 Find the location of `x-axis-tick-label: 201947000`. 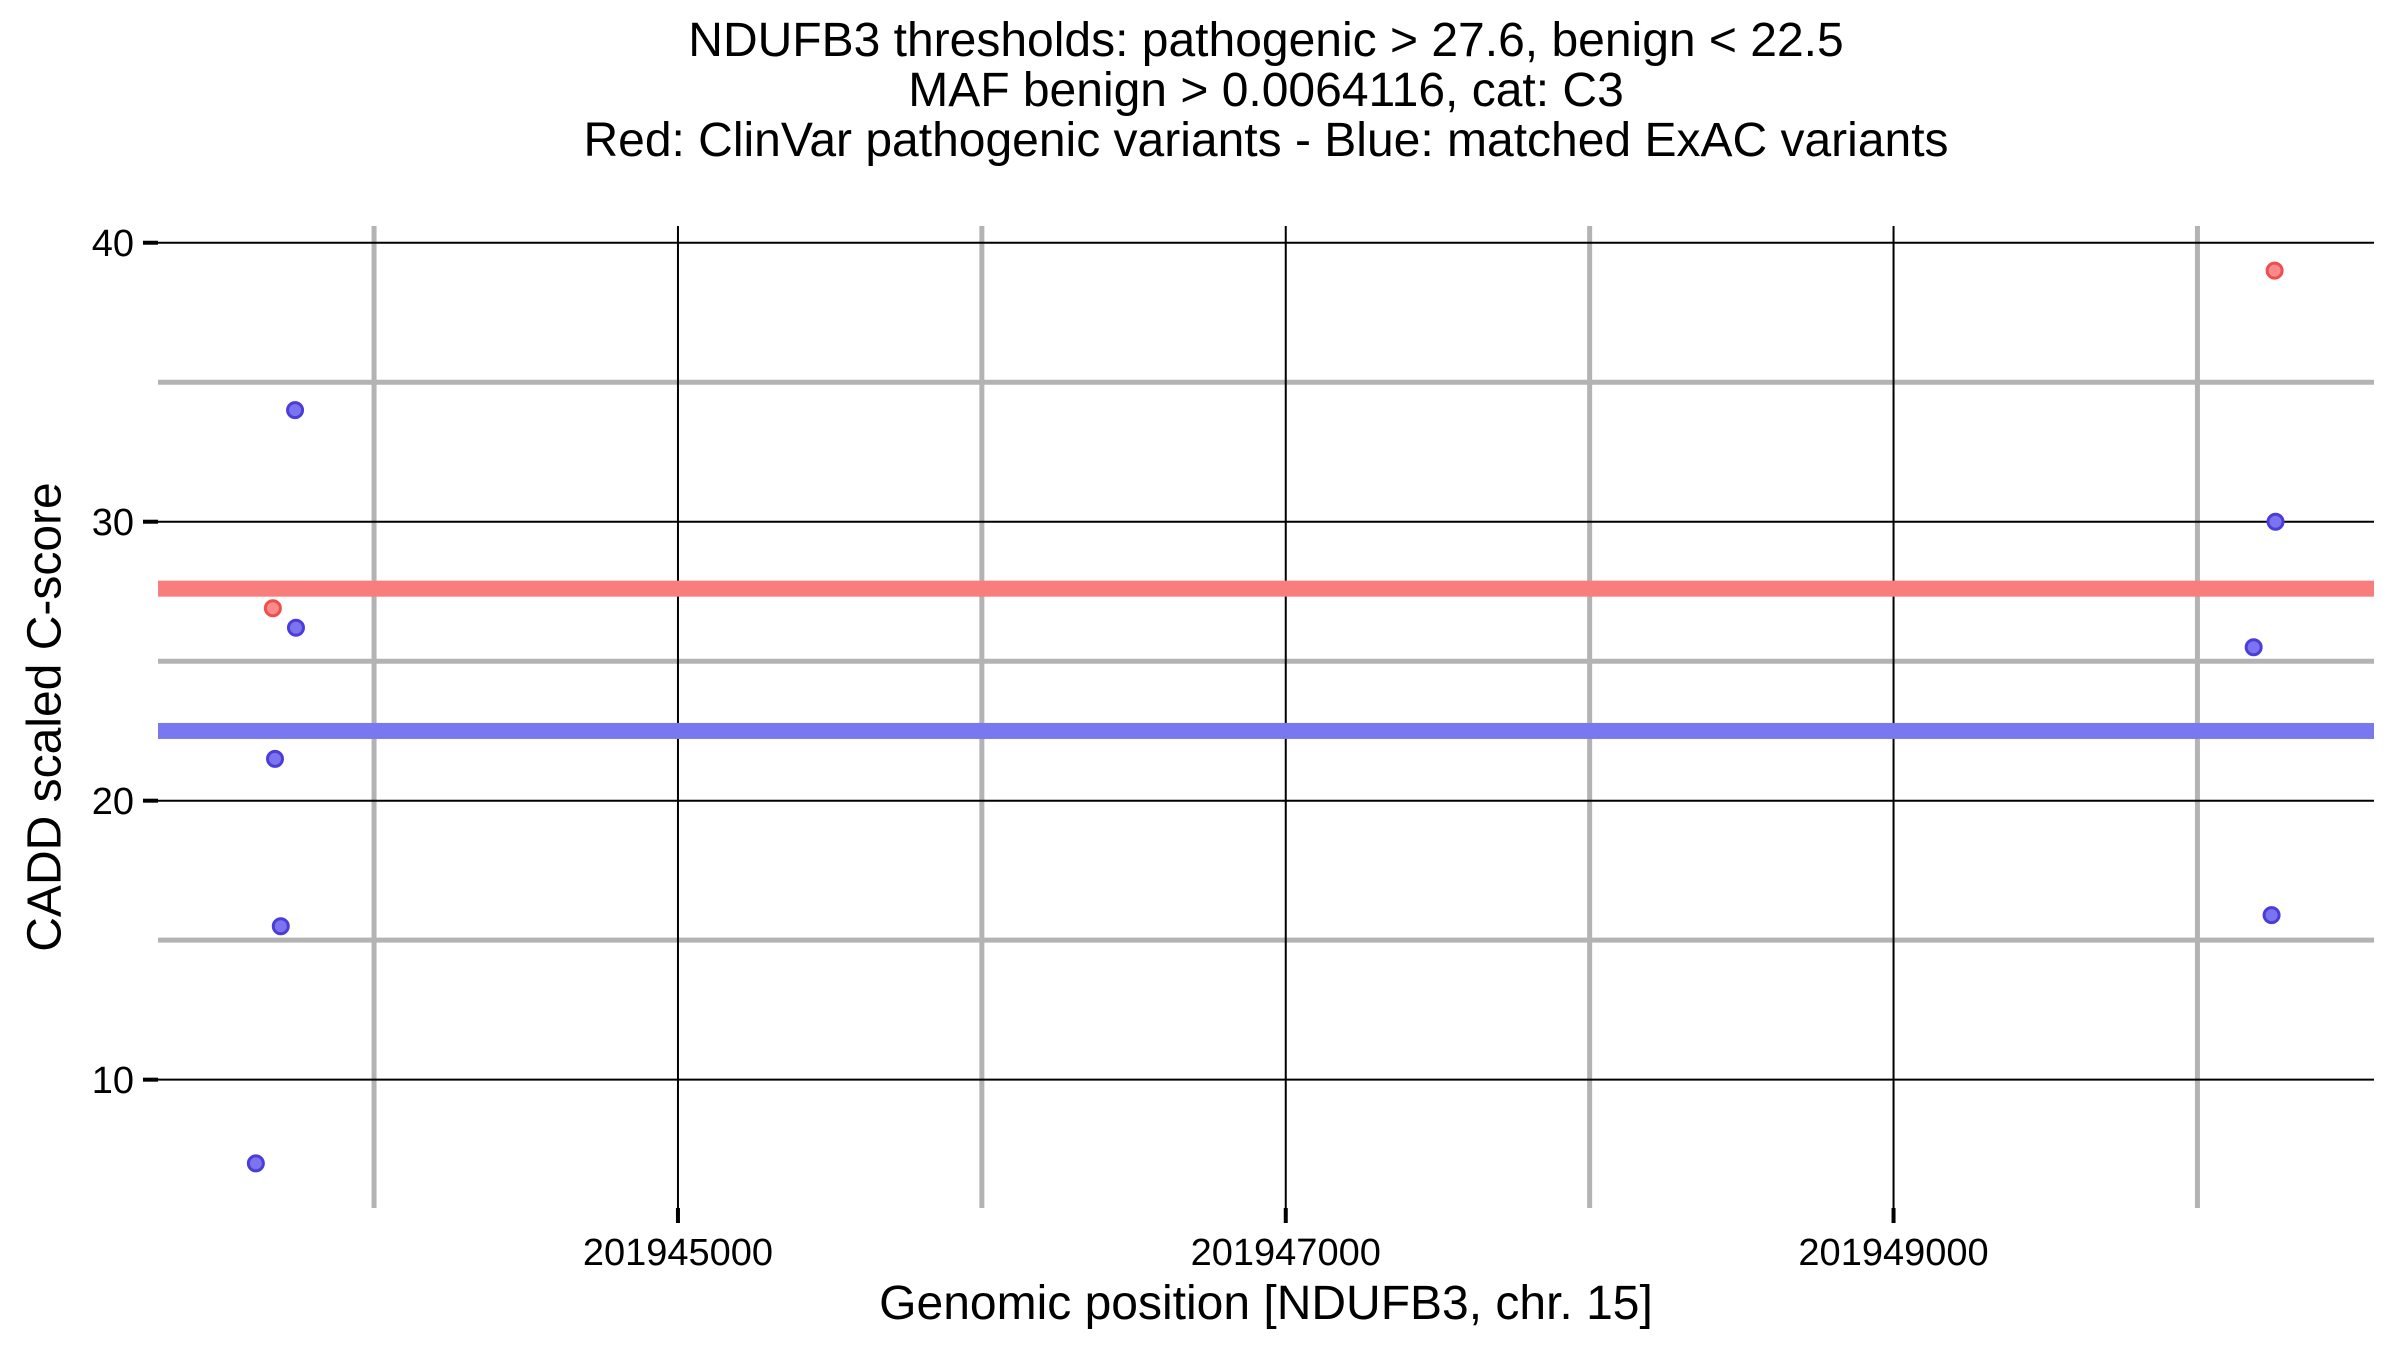

x-axis-tick-label: 201947000 is located at coordinates (1286, 1253).